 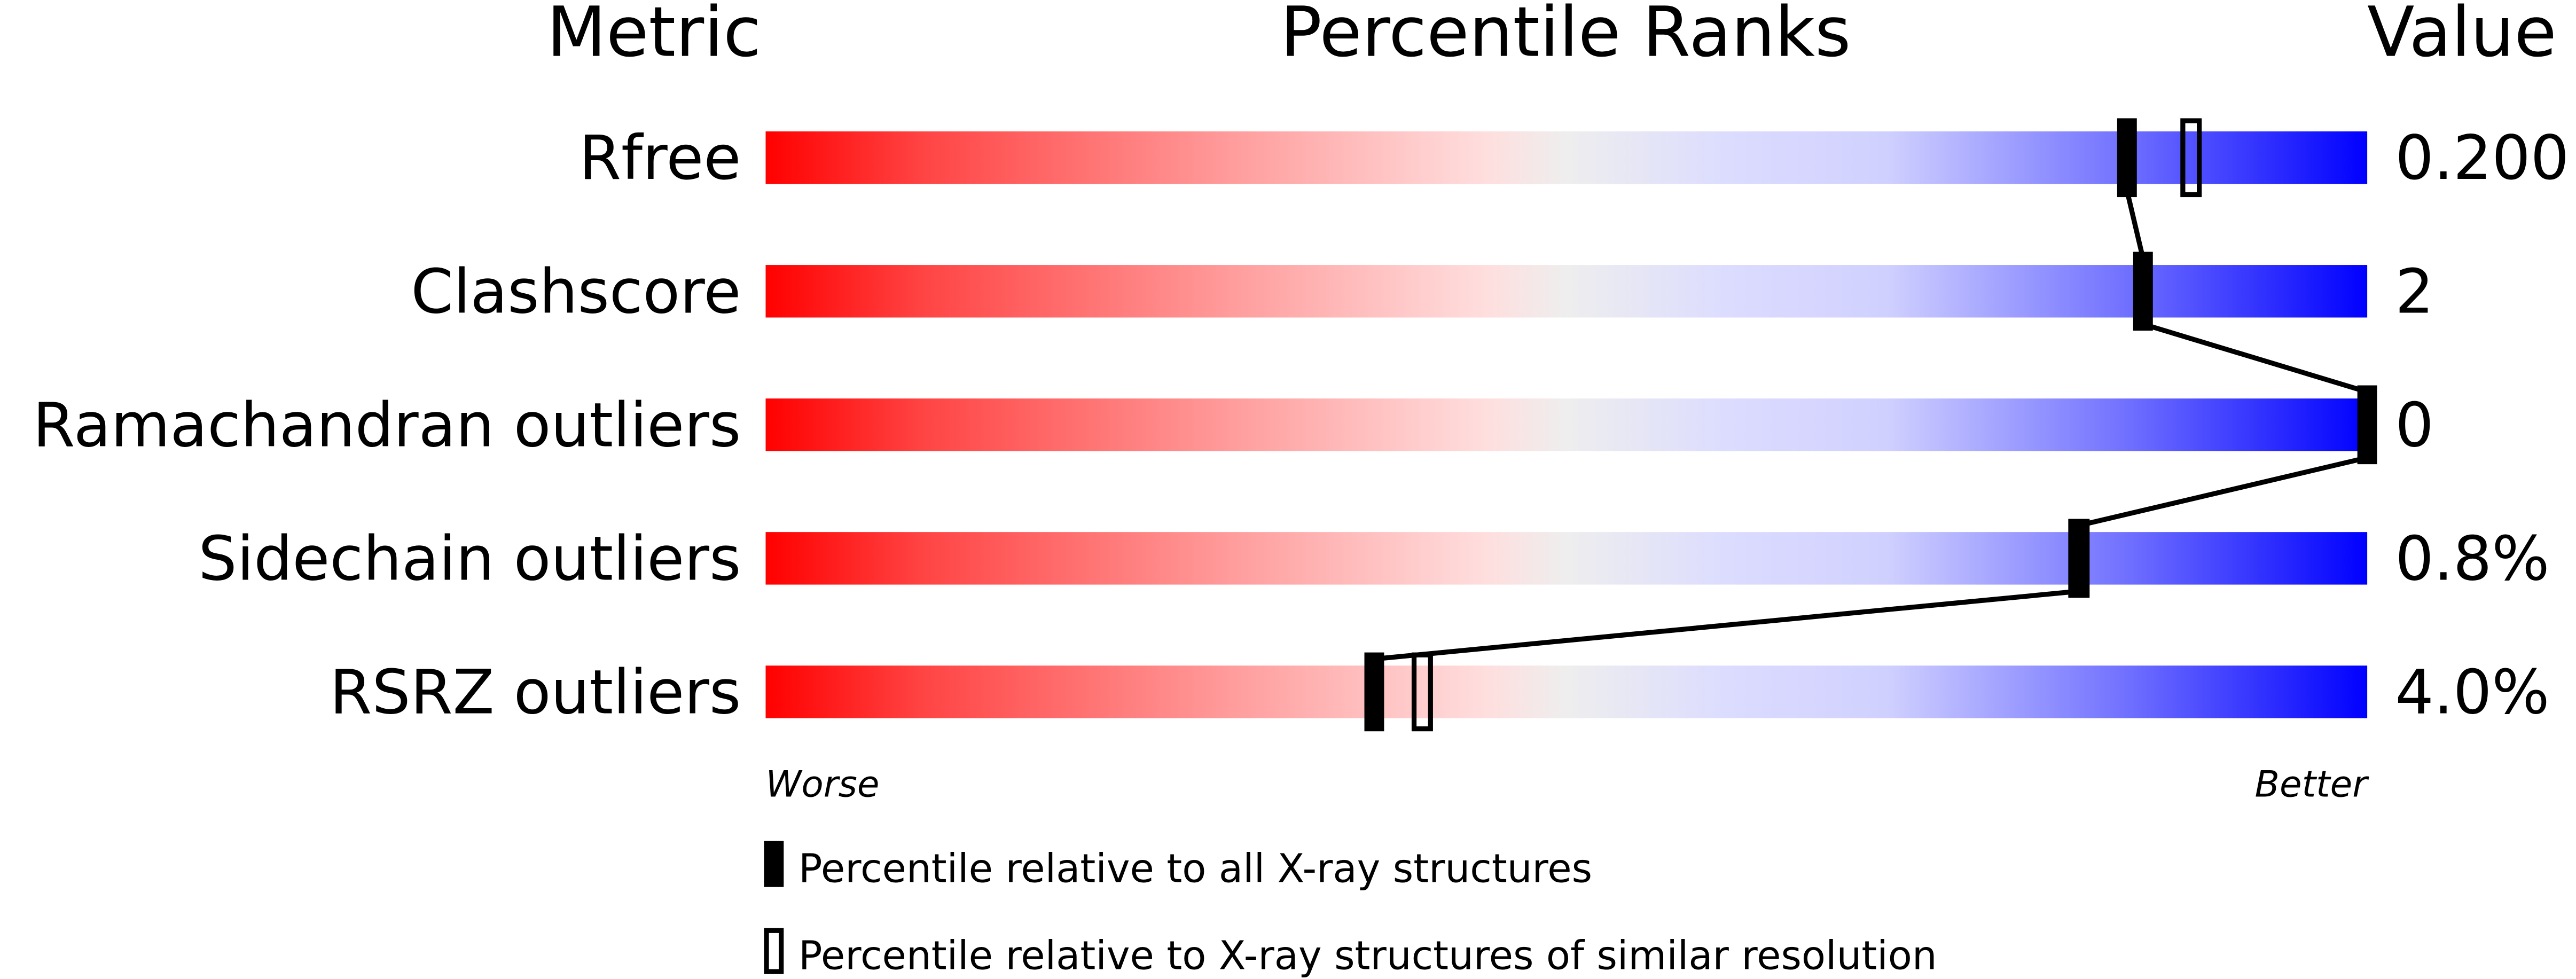 What do you see at coordinates (387, 424) in the screenshot?
I see `metric-label: Ramachandran outliers` at bounding box center [387, 424].